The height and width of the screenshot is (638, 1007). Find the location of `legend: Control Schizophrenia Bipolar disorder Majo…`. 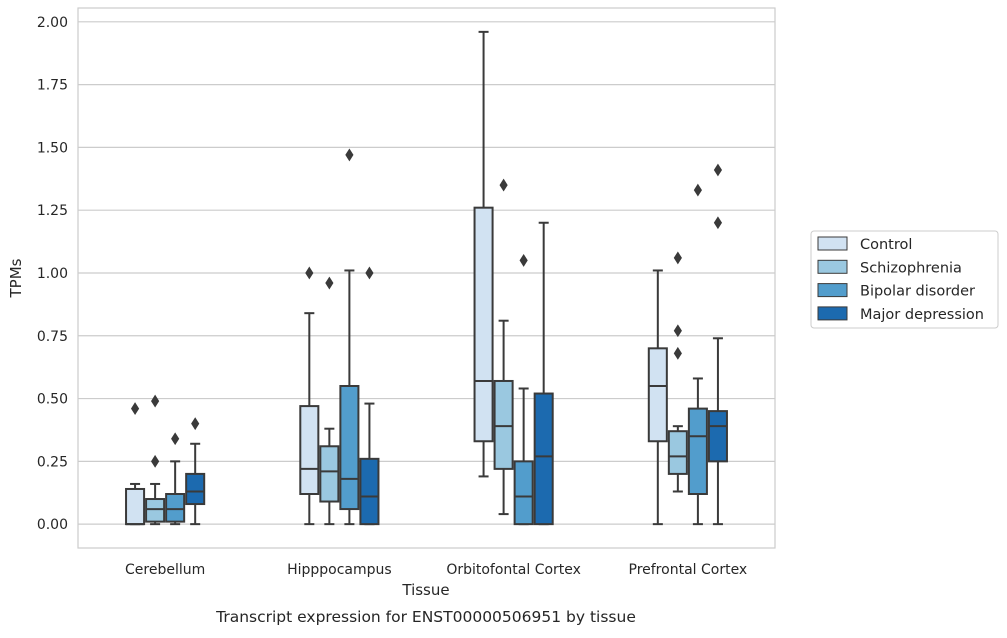

legend: Control Schizophrenia Bipolar disorder Majo… is located at coordinates (904, 279).